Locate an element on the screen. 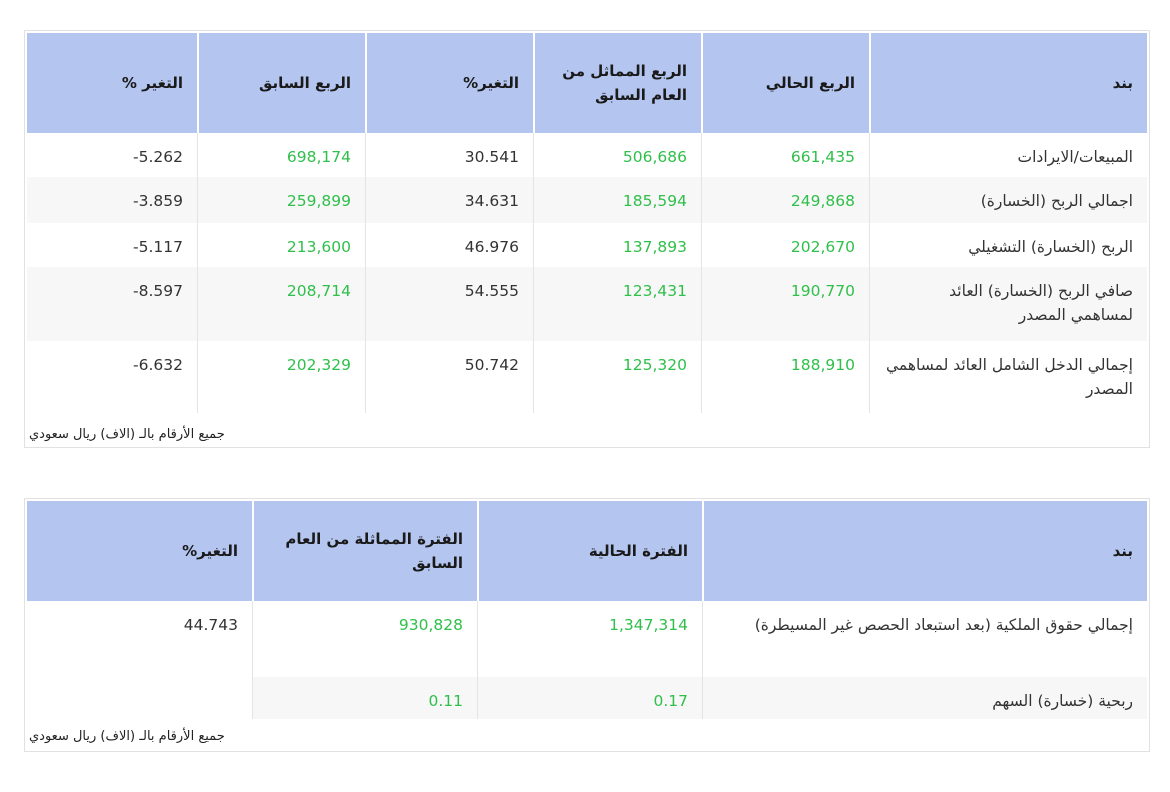 Image resolution: width=1170 pixels, height=792 pixels. header-current-period: الفترة الحالية is located at coordinates (589, 551).